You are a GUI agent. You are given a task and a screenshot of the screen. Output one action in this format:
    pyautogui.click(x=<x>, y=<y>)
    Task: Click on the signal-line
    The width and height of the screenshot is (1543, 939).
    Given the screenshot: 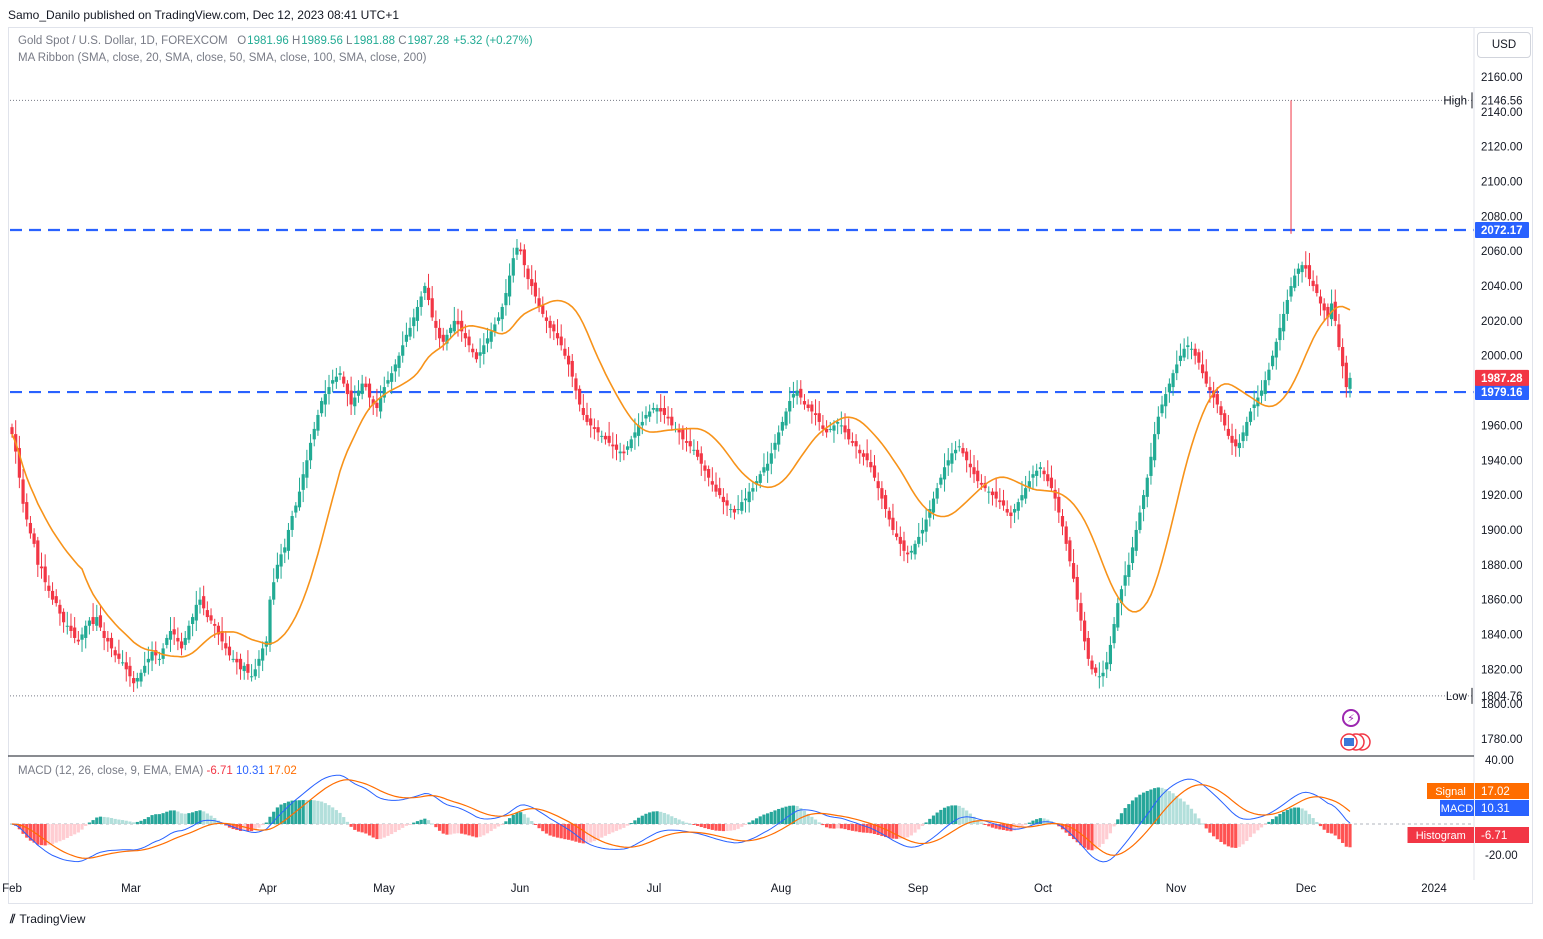 What is the action you would take?
    pyautogui.click(x=681, y=819)
    